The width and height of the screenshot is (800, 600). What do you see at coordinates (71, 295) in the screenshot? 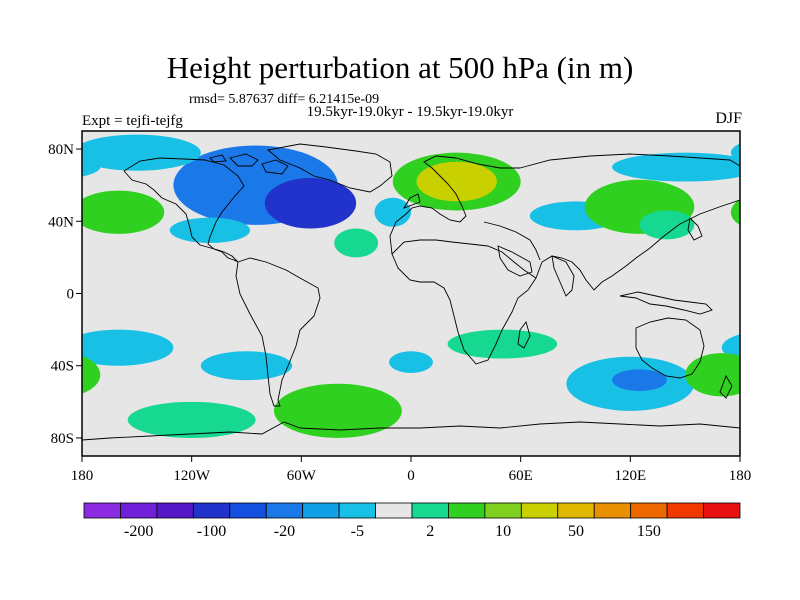
I see `y-tick-label: 0` at bounding box center [71, 295].